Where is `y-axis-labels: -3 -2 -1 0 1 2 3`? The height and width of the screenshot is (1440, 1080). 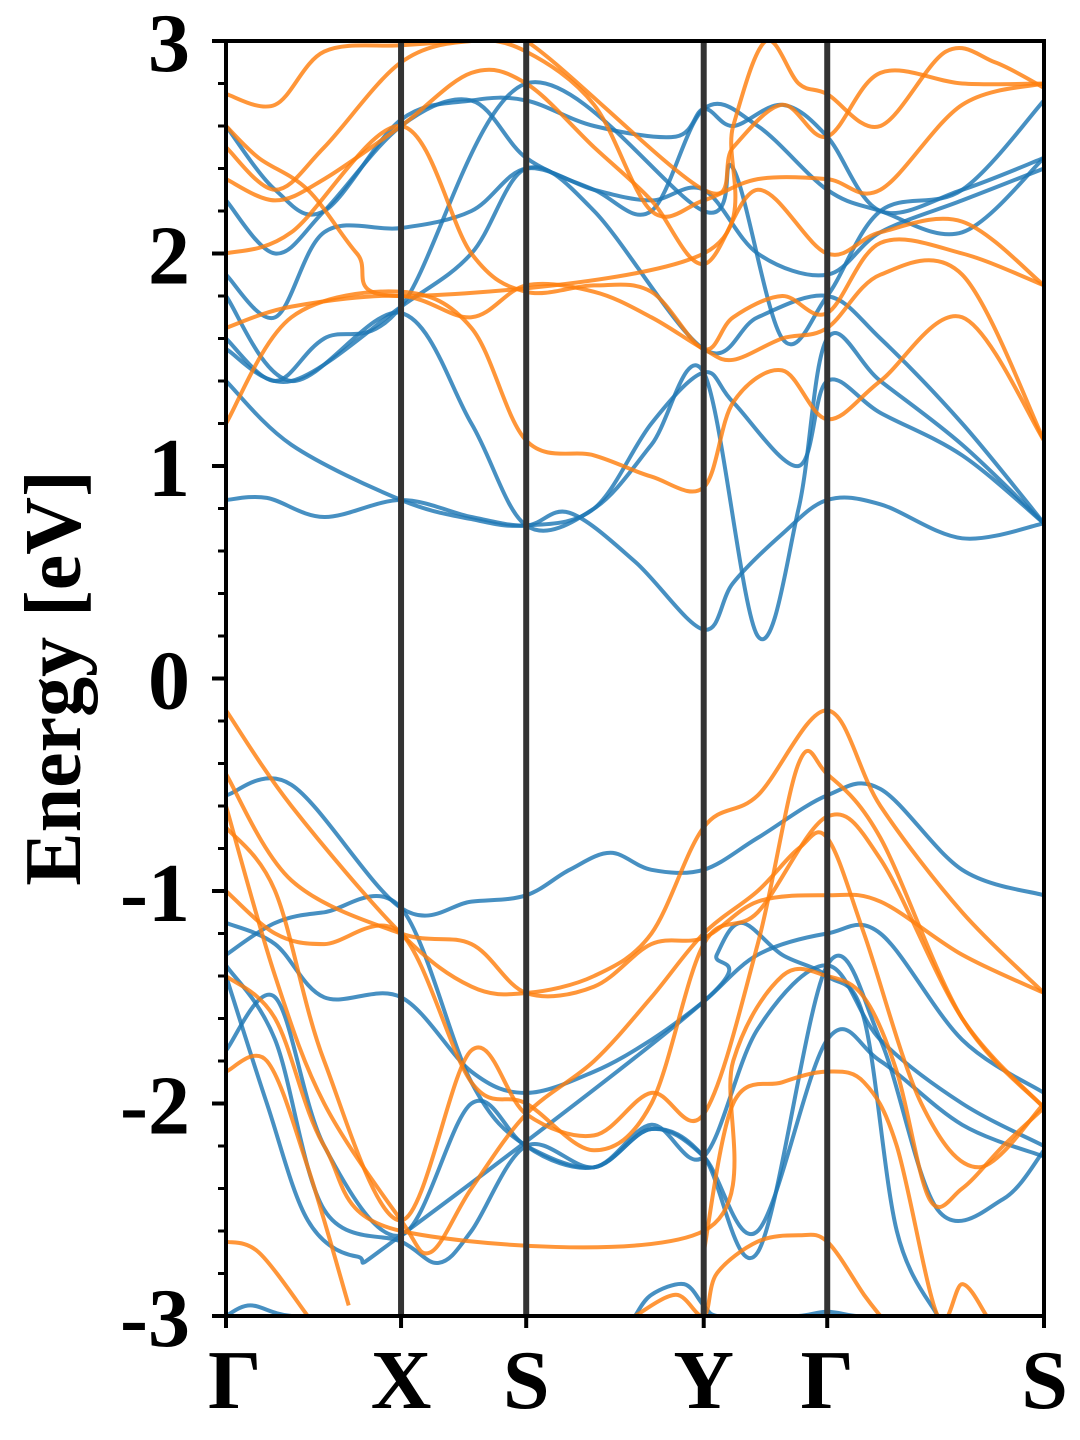
y-axis-labels: -3 -2 -1 0 1 2 3 is located at coordinates (155, 682).